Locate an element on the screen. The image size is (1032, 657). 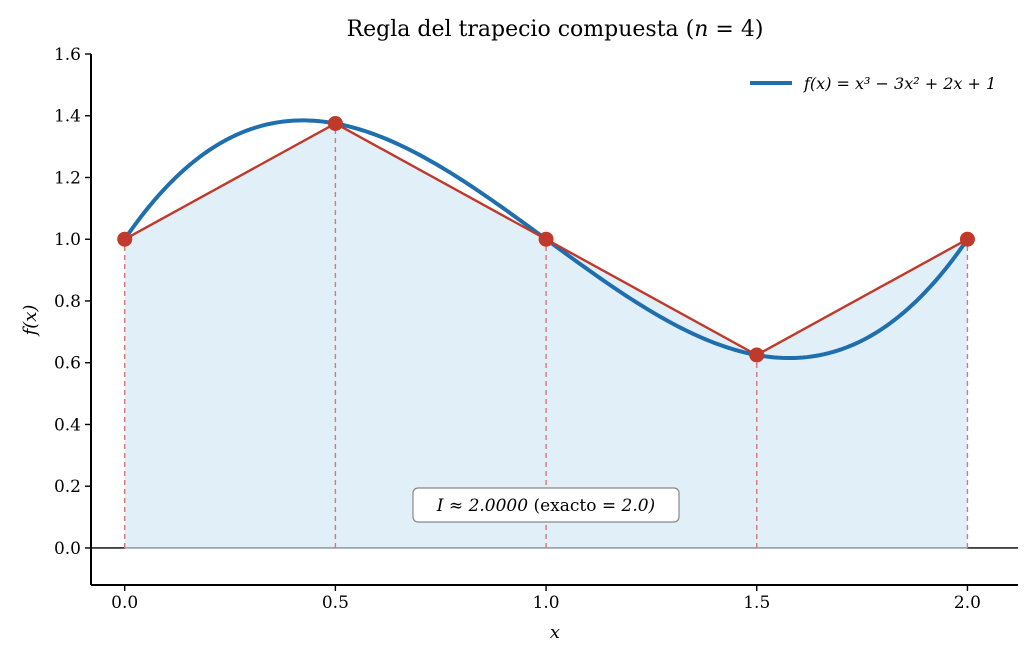
x-tick-label: 0.0 is located at coordinates (124, 603).